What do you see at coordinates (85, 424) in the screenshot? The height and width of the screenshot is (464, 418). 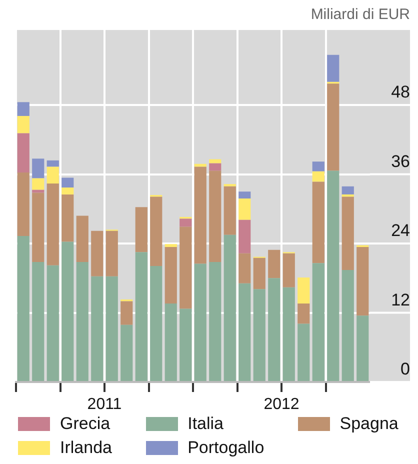 I see `legend-label: Grecia` at bounding box center [85, 424].